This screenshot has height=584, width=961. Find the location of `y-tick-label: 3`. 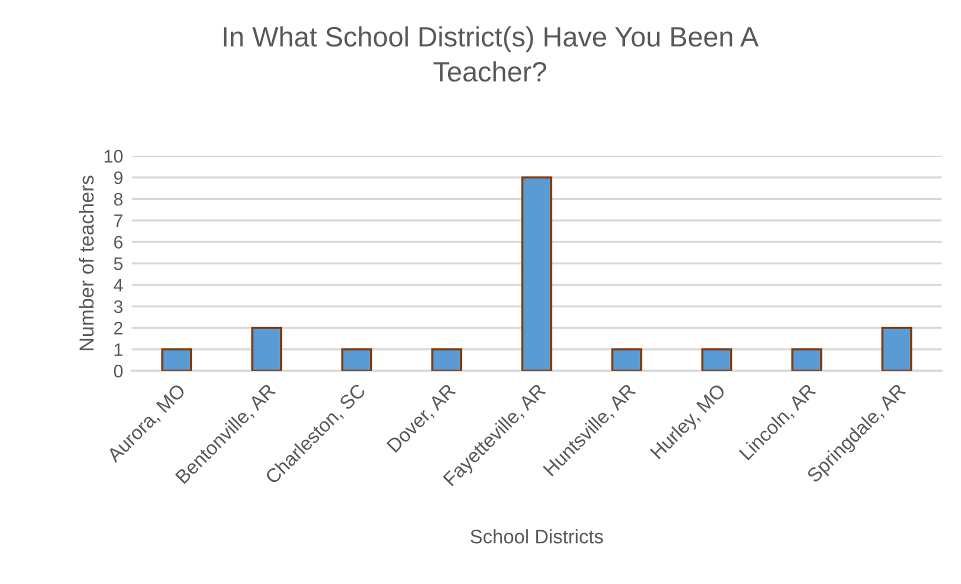

y-tick-label: 3 is located at coordinates (118, 307).